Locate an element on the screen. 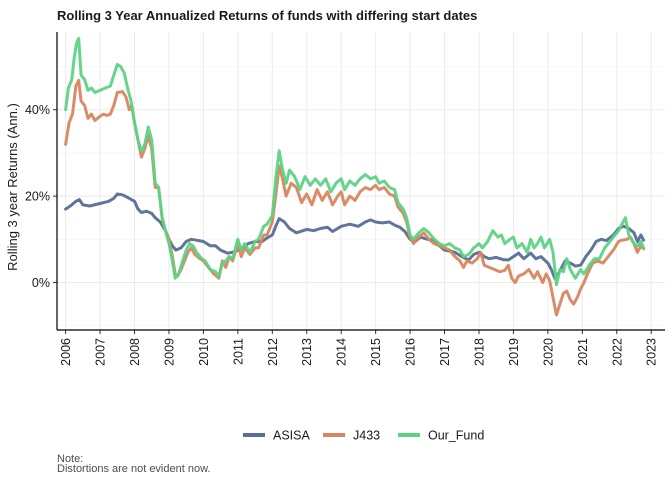 This screenshot has width=672, height=480. x-tick-label: 2011 is located at coordinates (238, 351).